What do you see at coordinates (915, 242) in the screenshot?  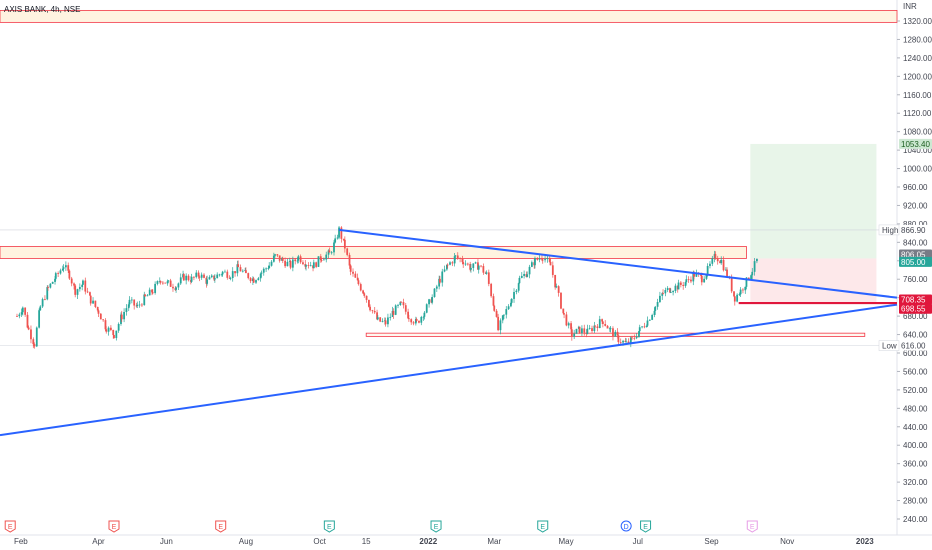 I see `y-tick-label: 840.00` at bounding box center [915, 242].